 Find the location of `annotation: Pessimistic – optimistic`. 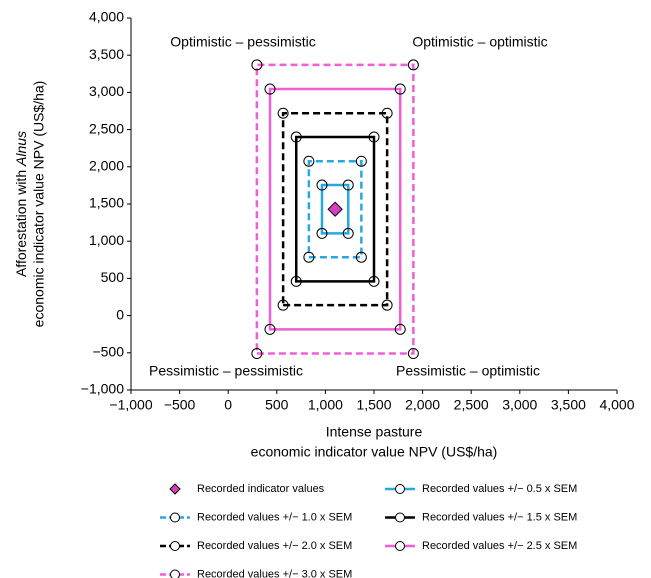

annotation: Pessimistic – optimistic is located at coordinates (468, 371).